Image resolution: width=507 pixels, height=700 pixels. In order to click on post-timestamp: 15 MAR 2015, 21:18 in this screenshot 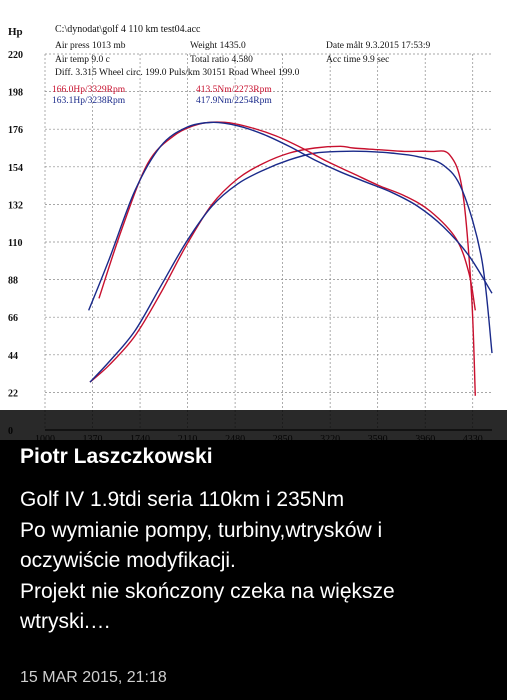, I will do `click(93, 677)`.